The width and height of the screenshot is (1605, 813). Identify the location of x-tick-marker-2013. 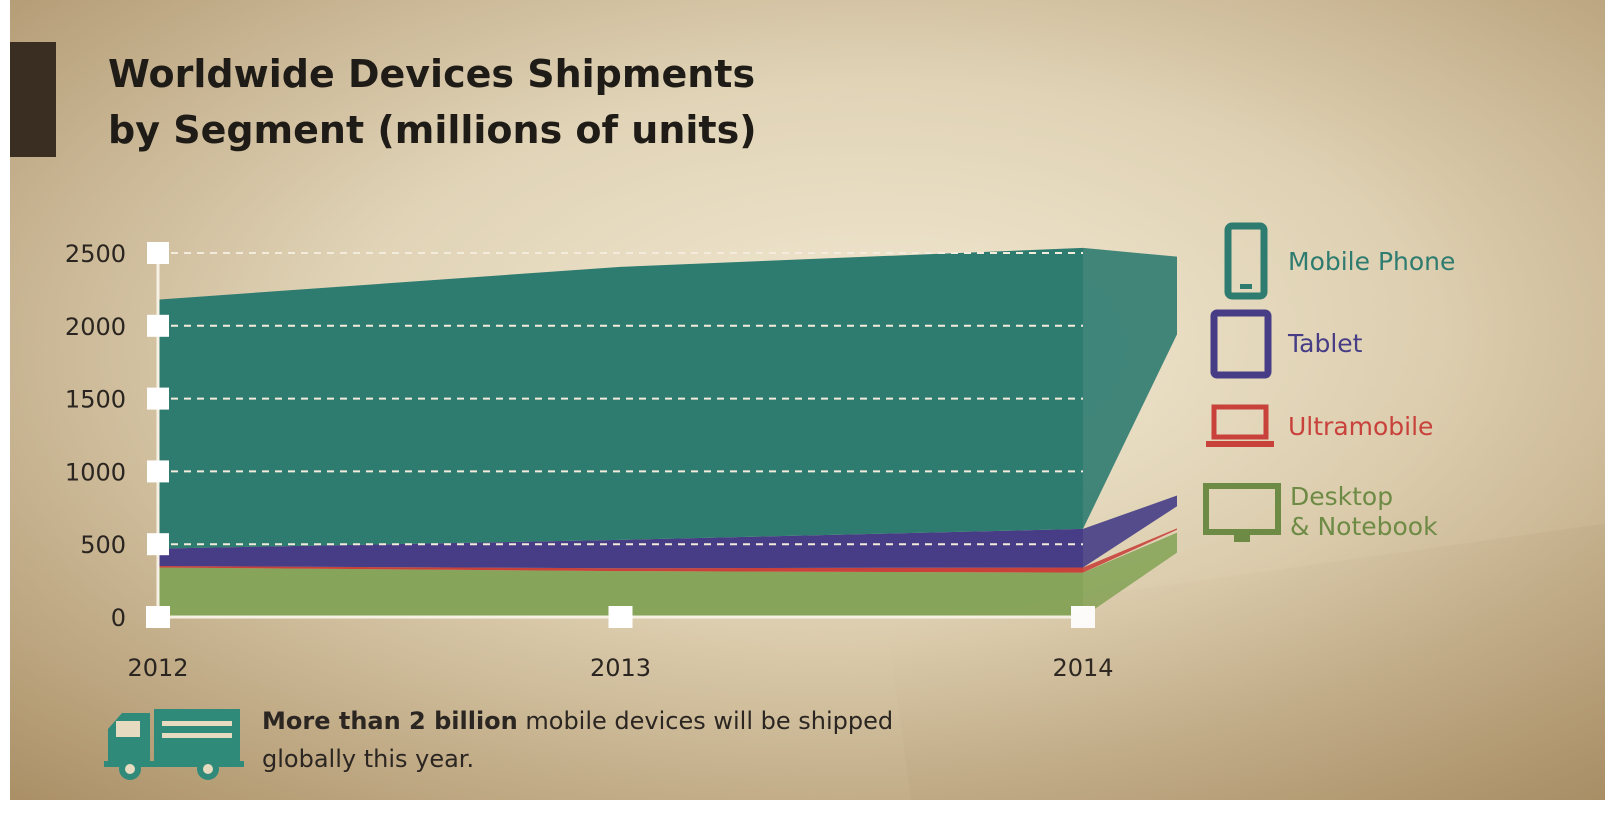
(620, 617).